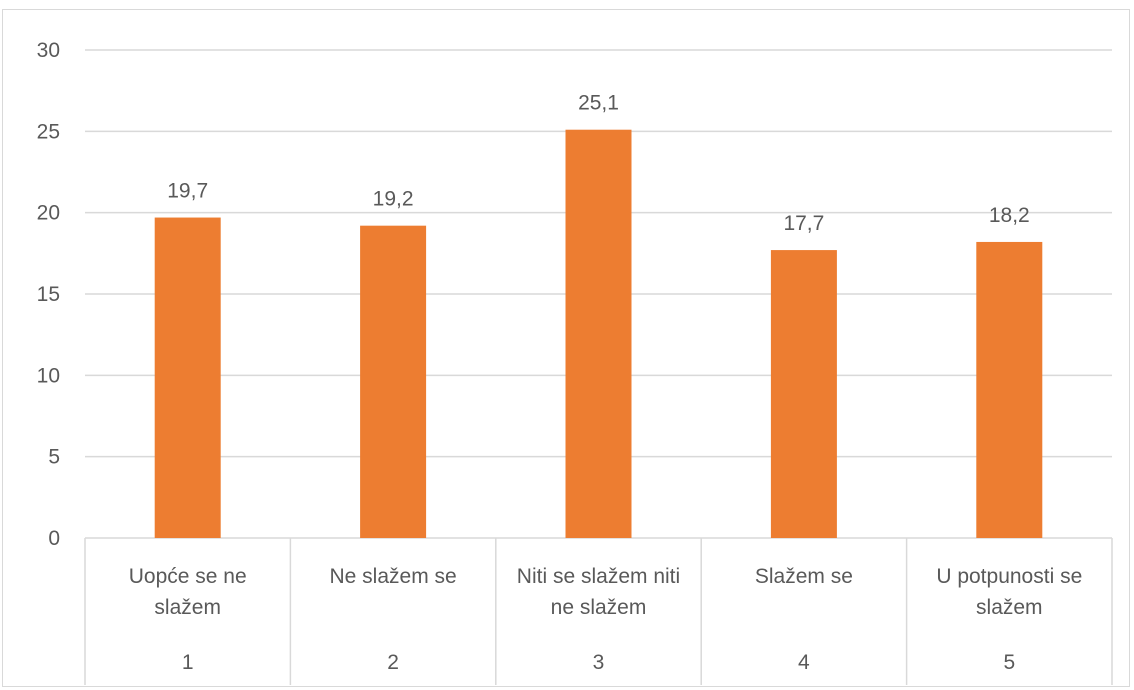 The image size is (1134, 690). Describe the element at coordinates (393, 199) in the screenshot. I see `data-label: 19,2` at that location.